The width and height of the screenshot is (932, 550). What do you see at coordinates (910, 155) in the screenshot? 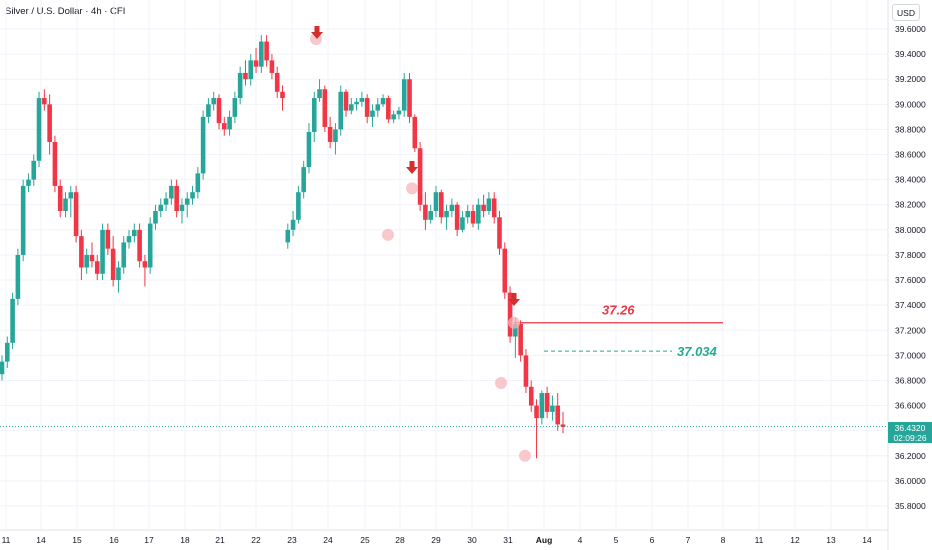
I see `y-tick-label: 38.6000` at bounding box center [910, 155].